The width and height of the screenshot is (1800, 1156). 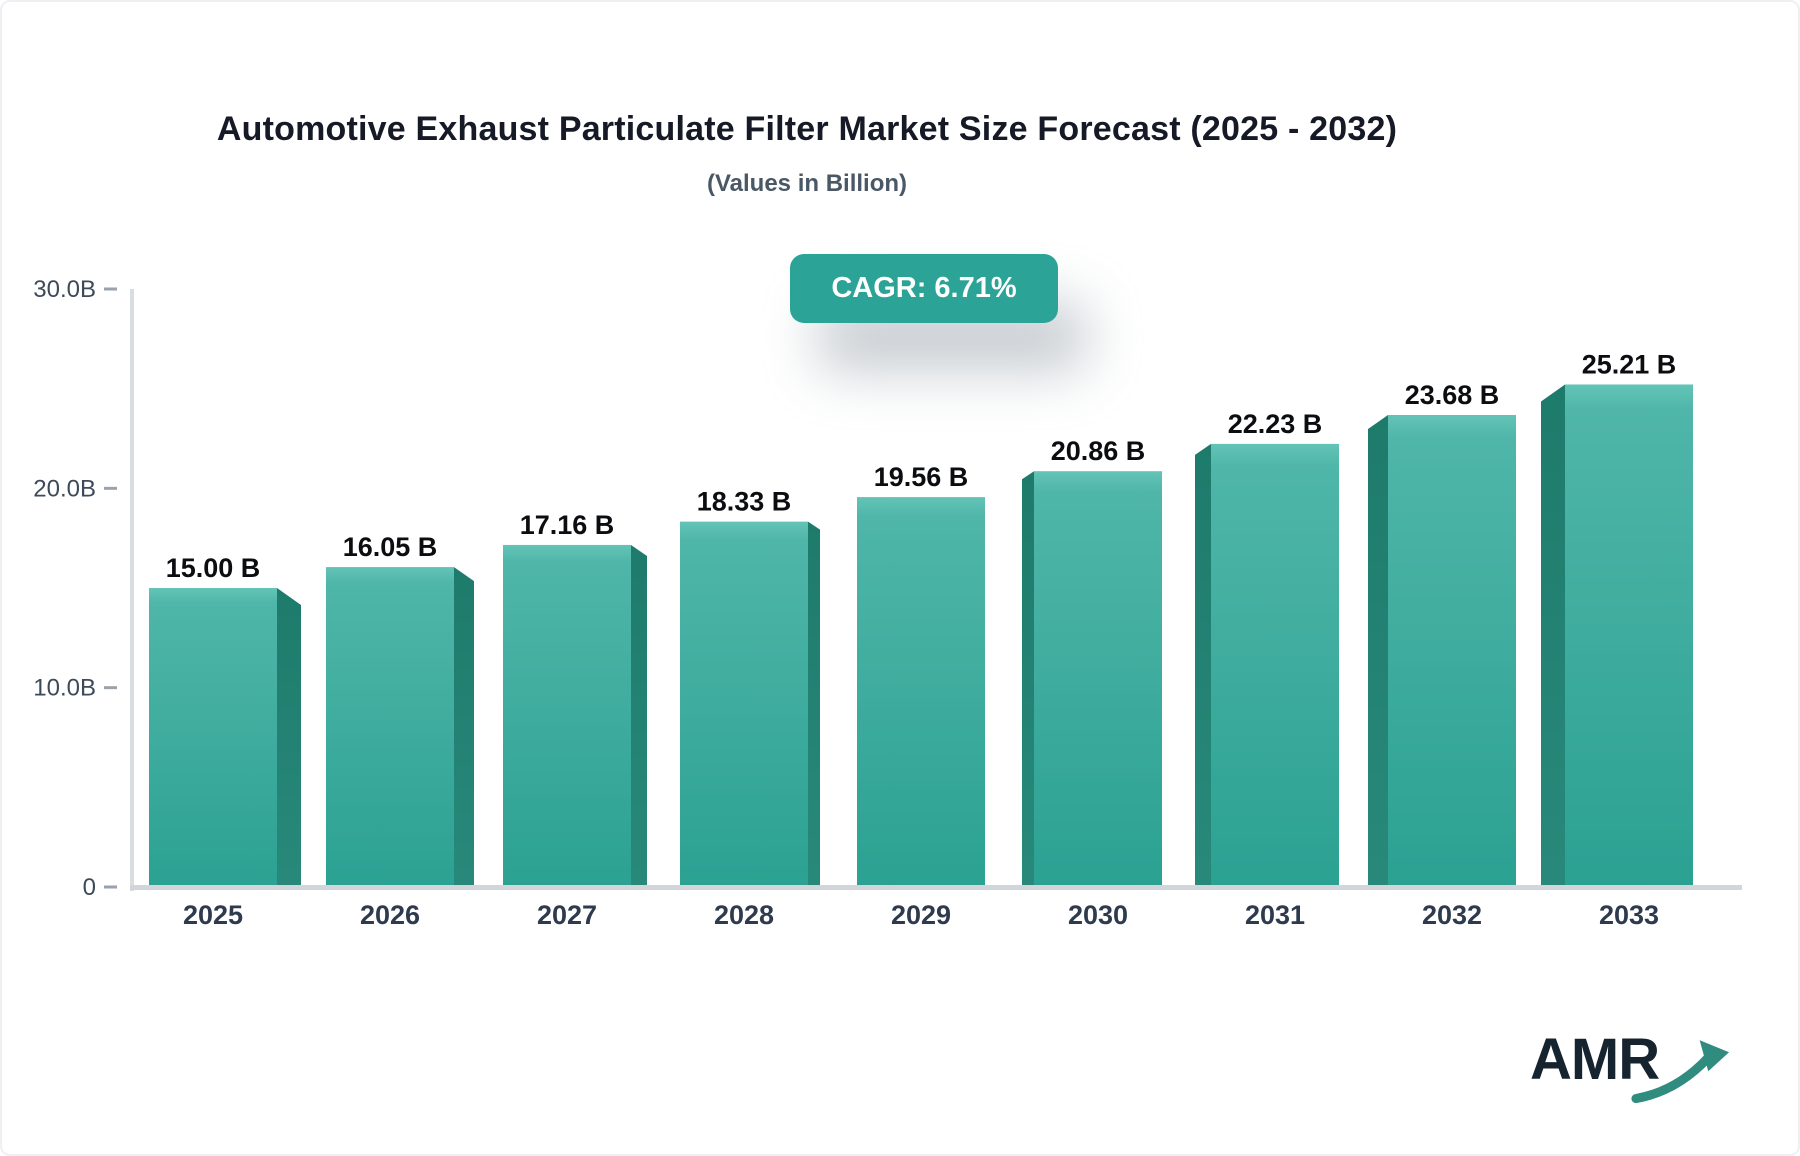 What do you see at coordinates (921, 915) in the screenshot?
I see `x-axis-label: 2029` at bounding box center [921, 915].